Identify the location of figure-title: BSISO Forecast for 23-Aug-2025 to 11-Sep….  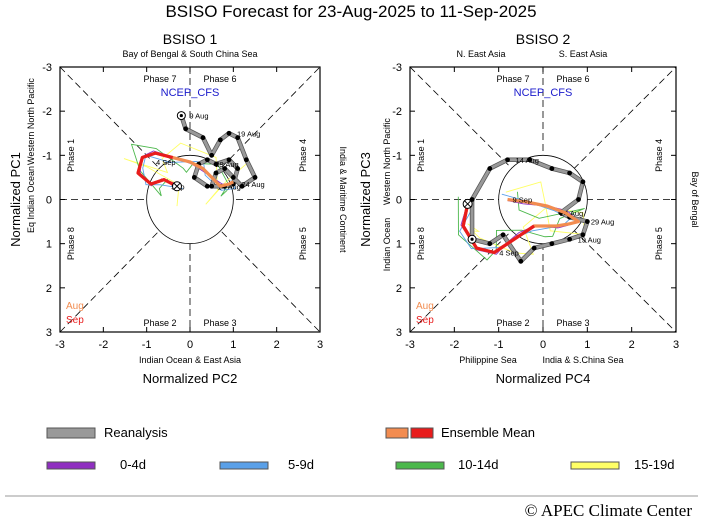
(350, 11).